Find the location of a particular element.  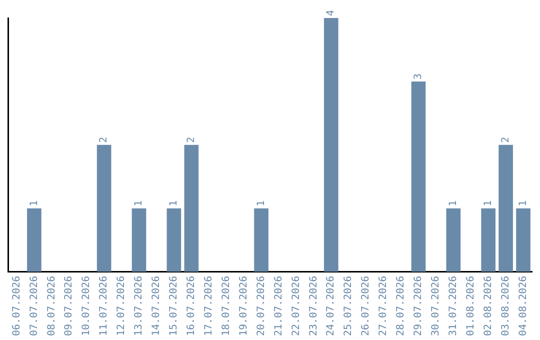

x-tick-label: 07.07.2026 is located at coordinates (34, 306).